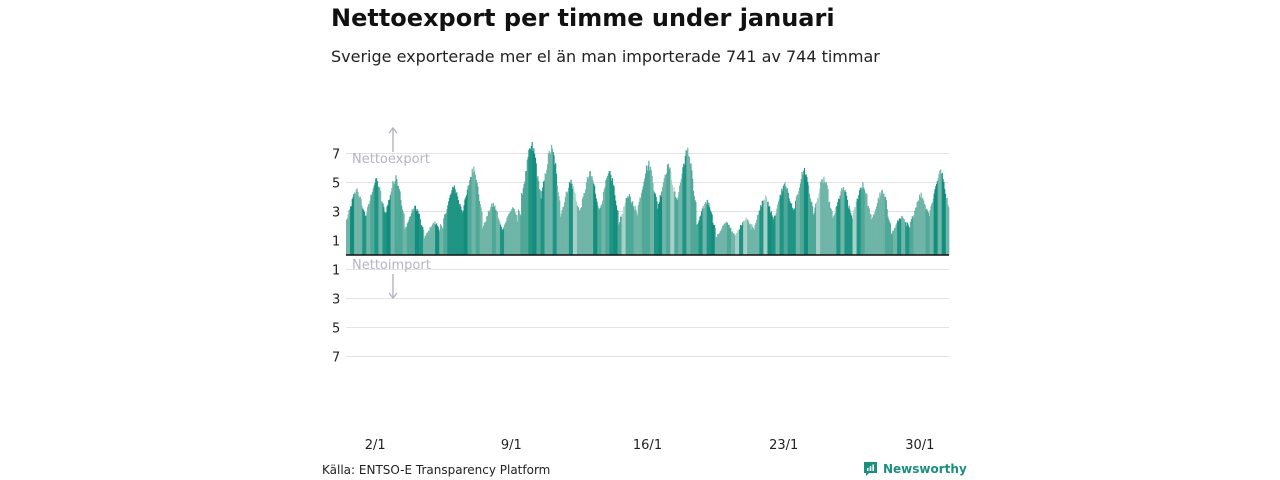 The width and height of the screenshot is (1280, 480). I want to click on x-tick-label: 2/1, so click(375, 445).